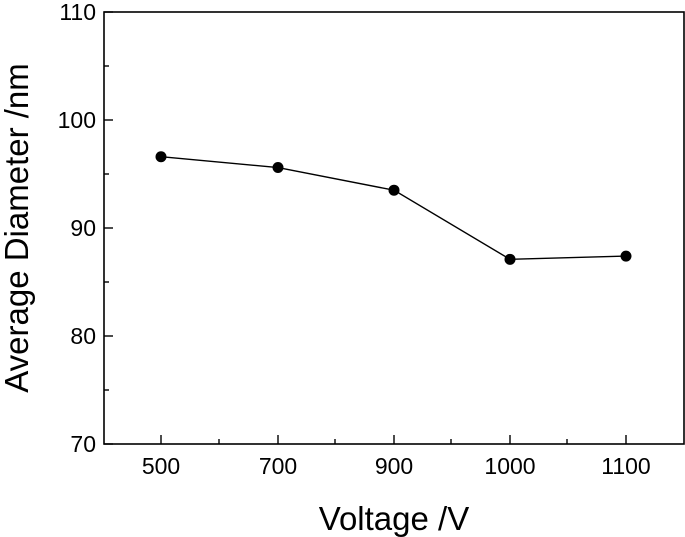 Image resolution: width=685 pixels, height=537 pixels. What do you see at coordinates (161, 466) in the screenshot?
I see `x-tick-label: 500` at bounding box center [161, 466].